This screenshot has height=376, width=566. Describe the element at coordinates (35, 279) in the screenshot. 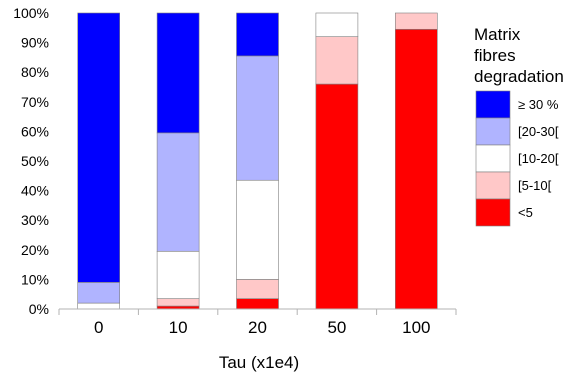

I see `y-tick-label: 10%` at that location.